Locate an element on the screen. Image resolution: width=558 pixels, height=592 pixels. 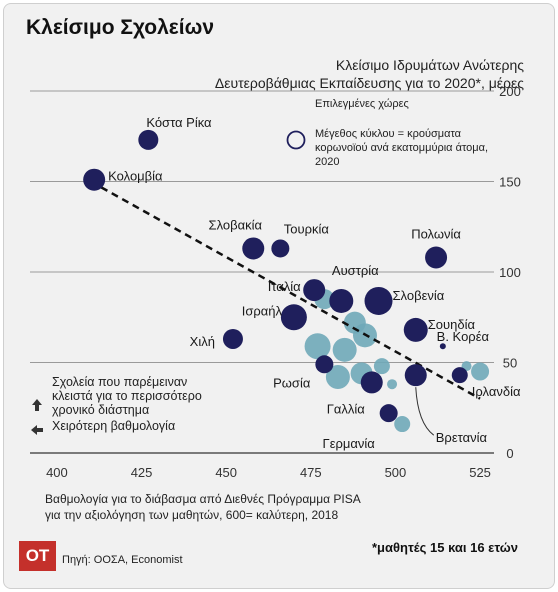
source-note: Πηγή: ΟΟΣΑ, Economist is located at coordinates (122, 560).